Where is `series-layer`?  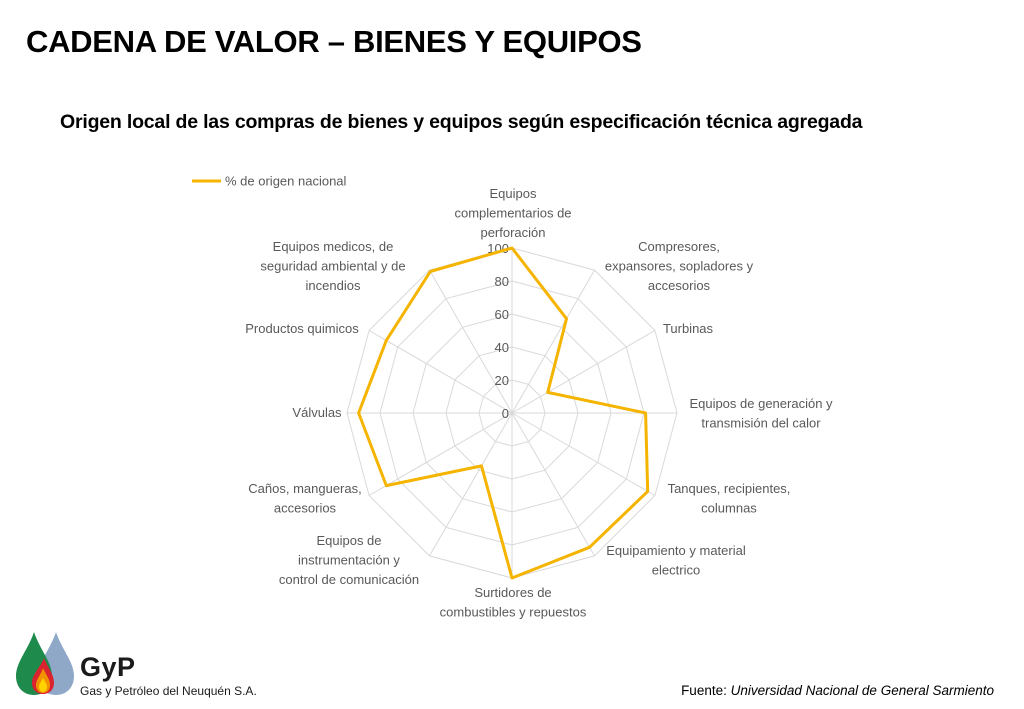 series-layer is located at coordinates (503, 413).